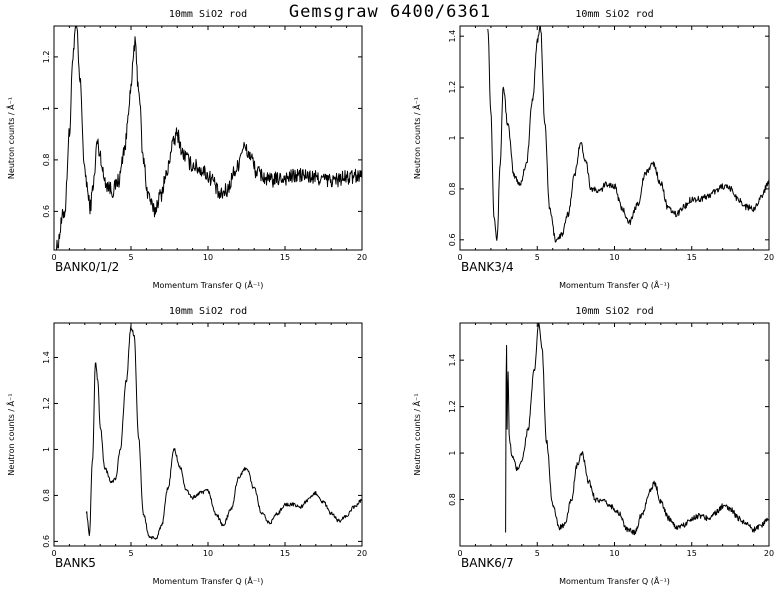 This screenshot has height=593, width=780. What do you see at coordinates (487, 267) in the screenshot?
I see `bank-label: BANK3/4` at bounding box center [487, 267].